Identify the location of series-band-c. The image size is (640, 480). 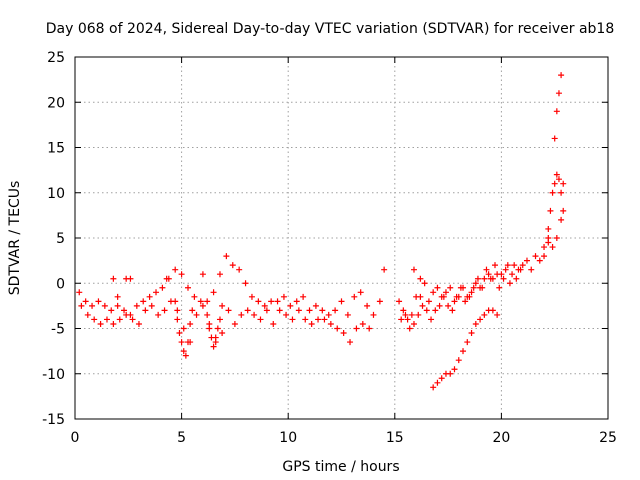
(474, 281).